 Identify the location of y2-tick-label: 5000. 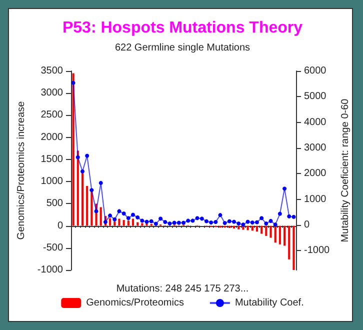
(315, 96).